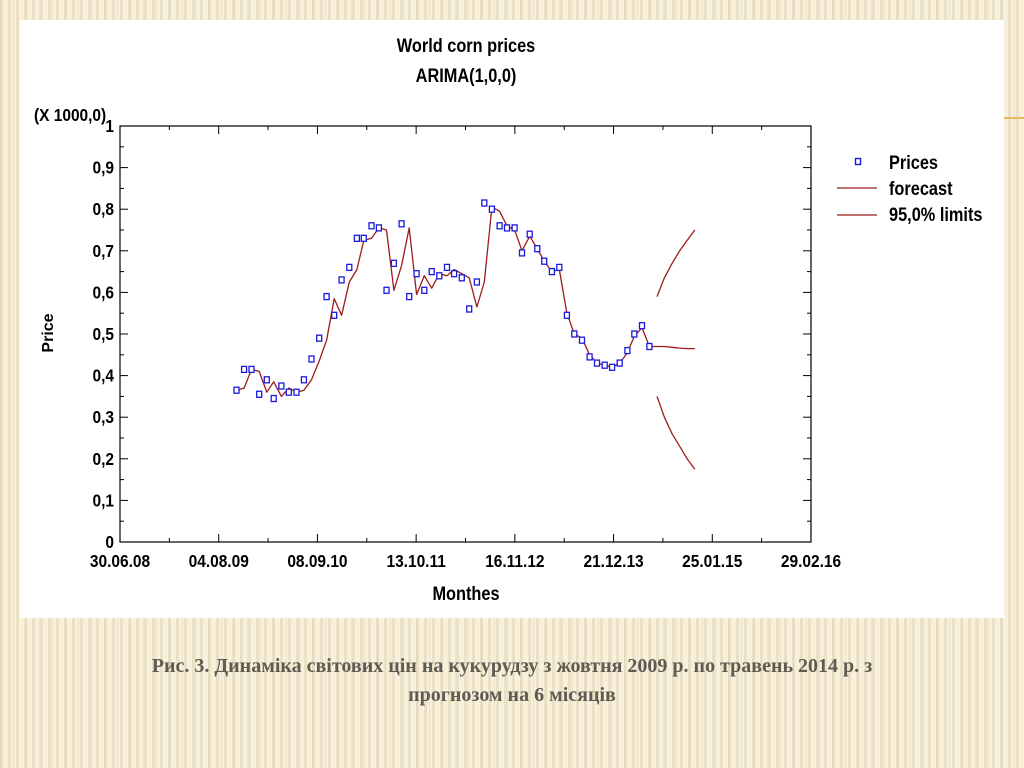 The height and width of the screenshot is (768, 1024). What do you see at coordinates (103, 334) in the screenshot?
I see `y-tick-label: 0,5` at bounding box center [103, 334].